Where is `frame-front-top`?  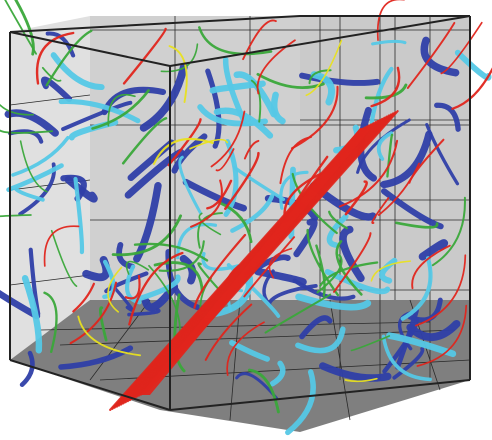 frame-front-top is located at coordinates (90, 49).